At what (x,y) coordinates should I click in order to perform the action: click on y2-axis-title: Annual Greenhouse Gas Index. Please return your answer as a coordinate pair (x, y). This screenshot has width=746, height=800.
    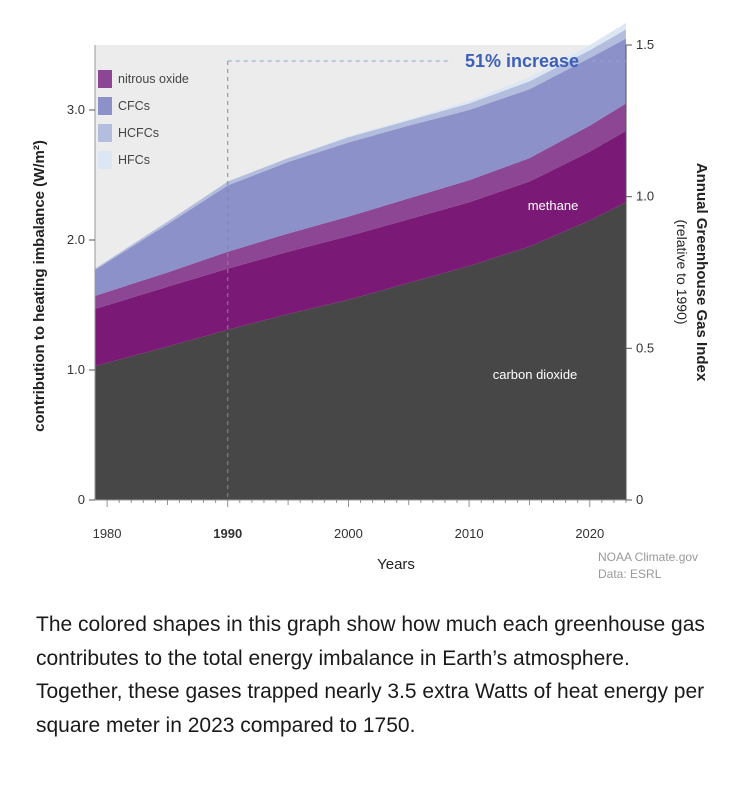
    Looking at the image, I should click on (701, 272).